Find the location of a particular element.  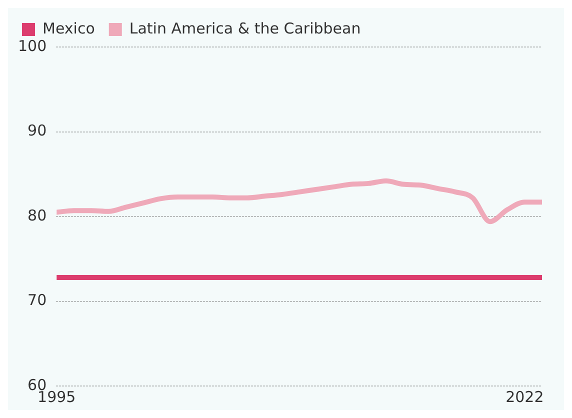

y-tick-label: 100 is located at coordinates (32, 45).